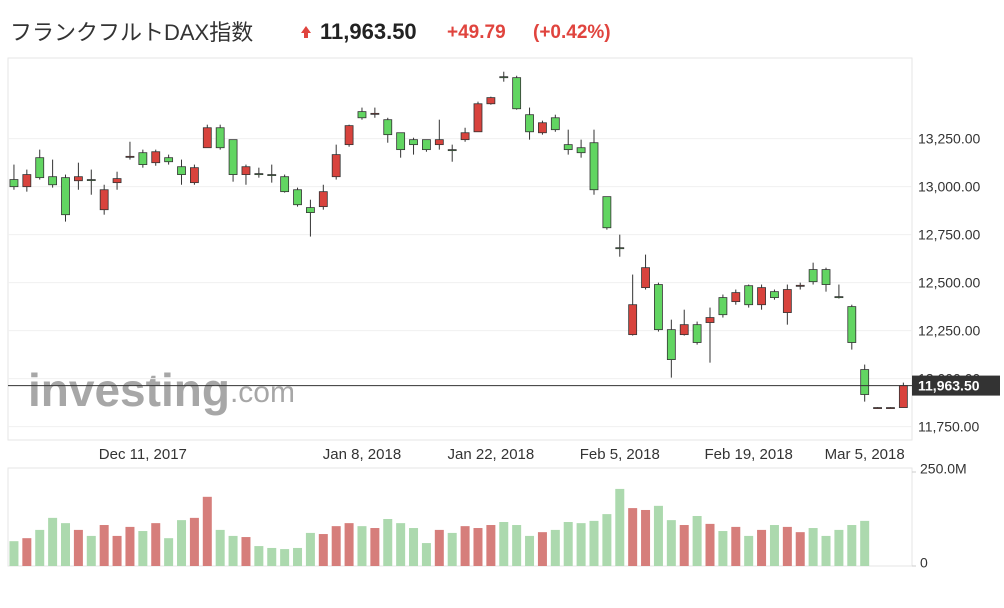  Describe the element at coordinates (460, 517) in the screenshot. I see `volume-panel` at that location.